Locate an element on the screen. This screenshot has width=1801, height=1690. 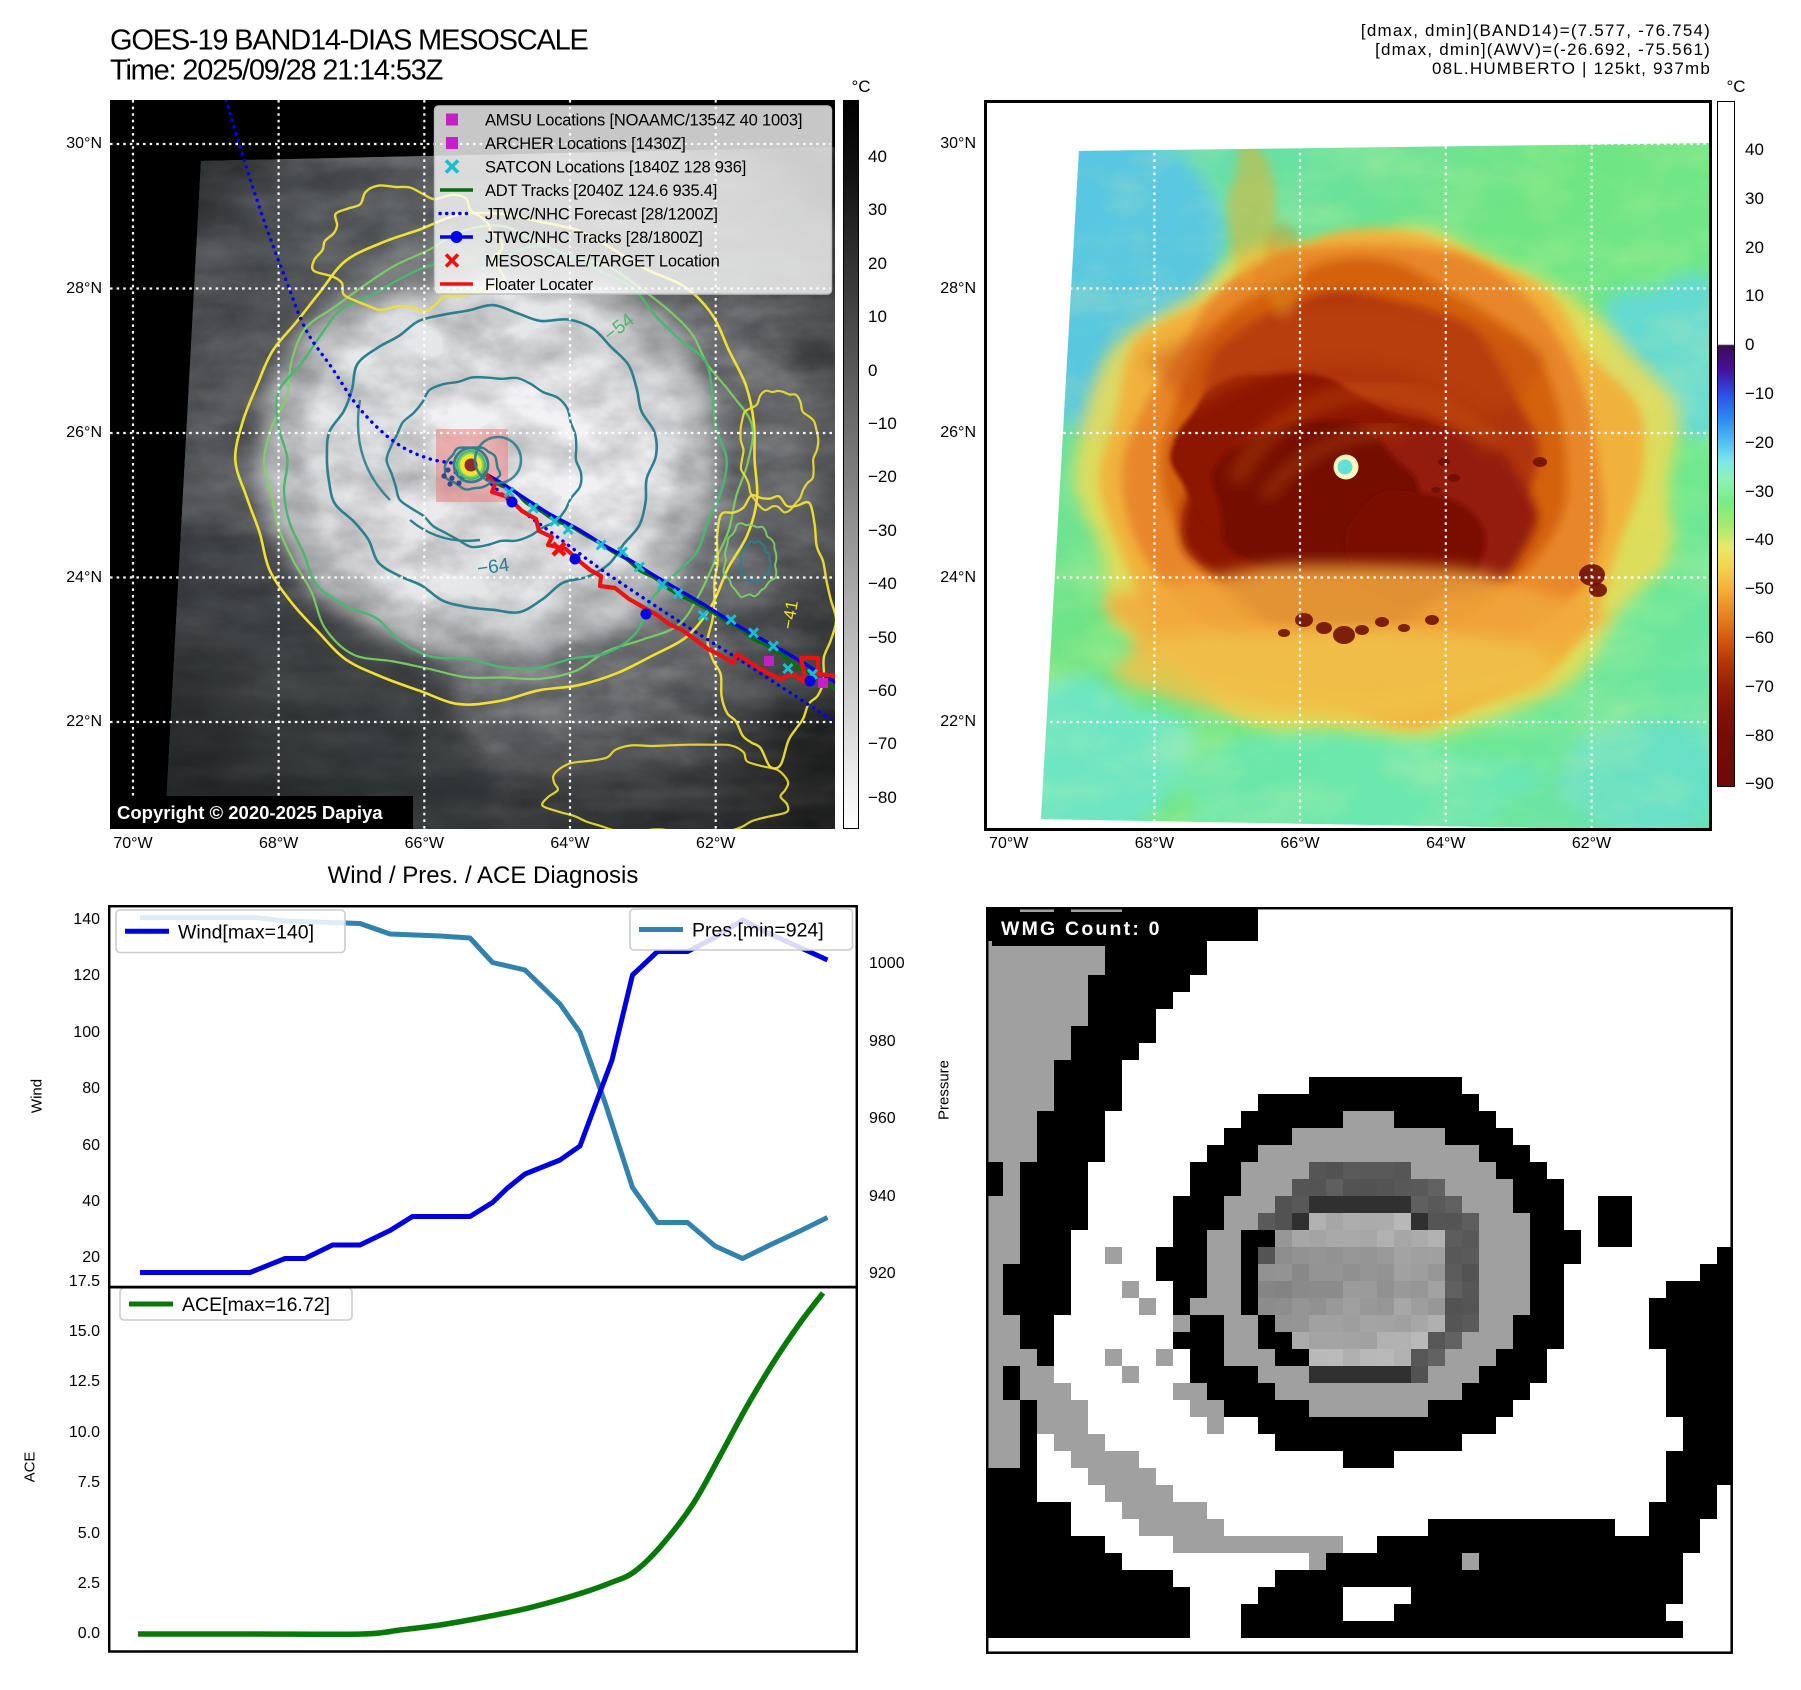
svg-text: ARCHER Locations [1430Z] is located at coordinates (585, 144).